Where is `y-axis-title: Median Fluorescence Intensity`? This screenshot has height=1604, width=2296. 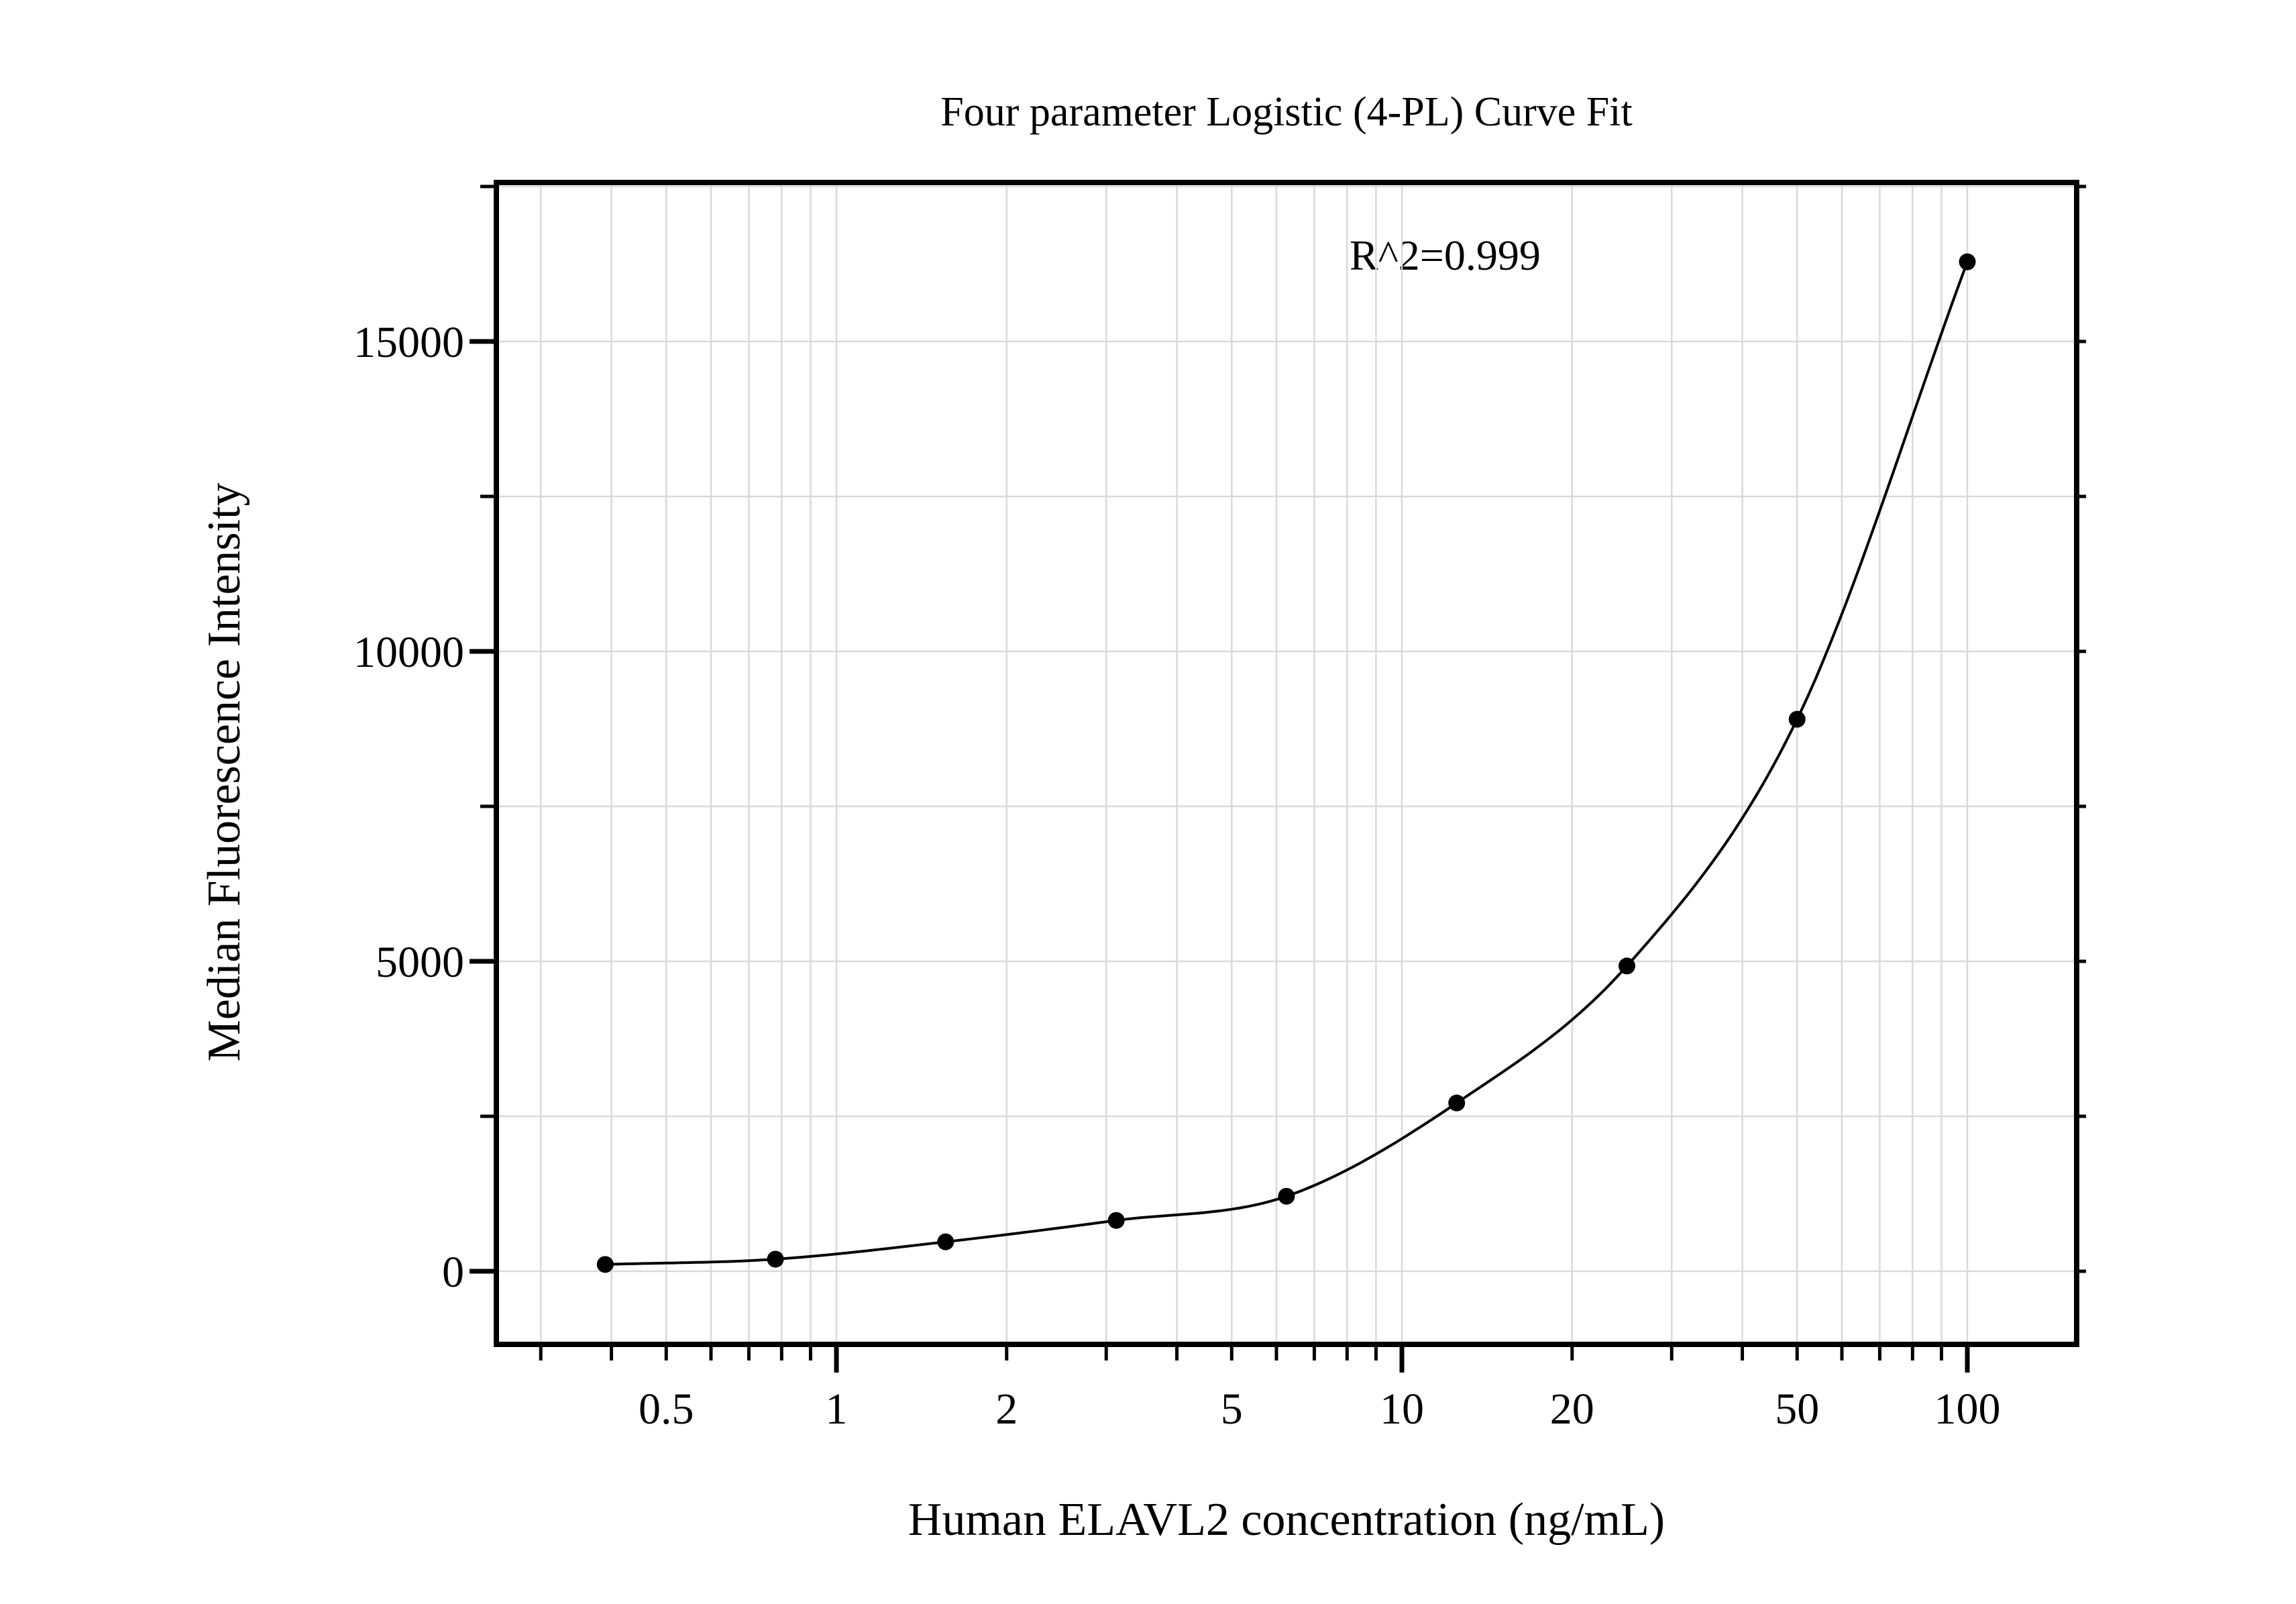
y-axis-title: Median Fluorescence Intensity is located at coordinates (225, 772).